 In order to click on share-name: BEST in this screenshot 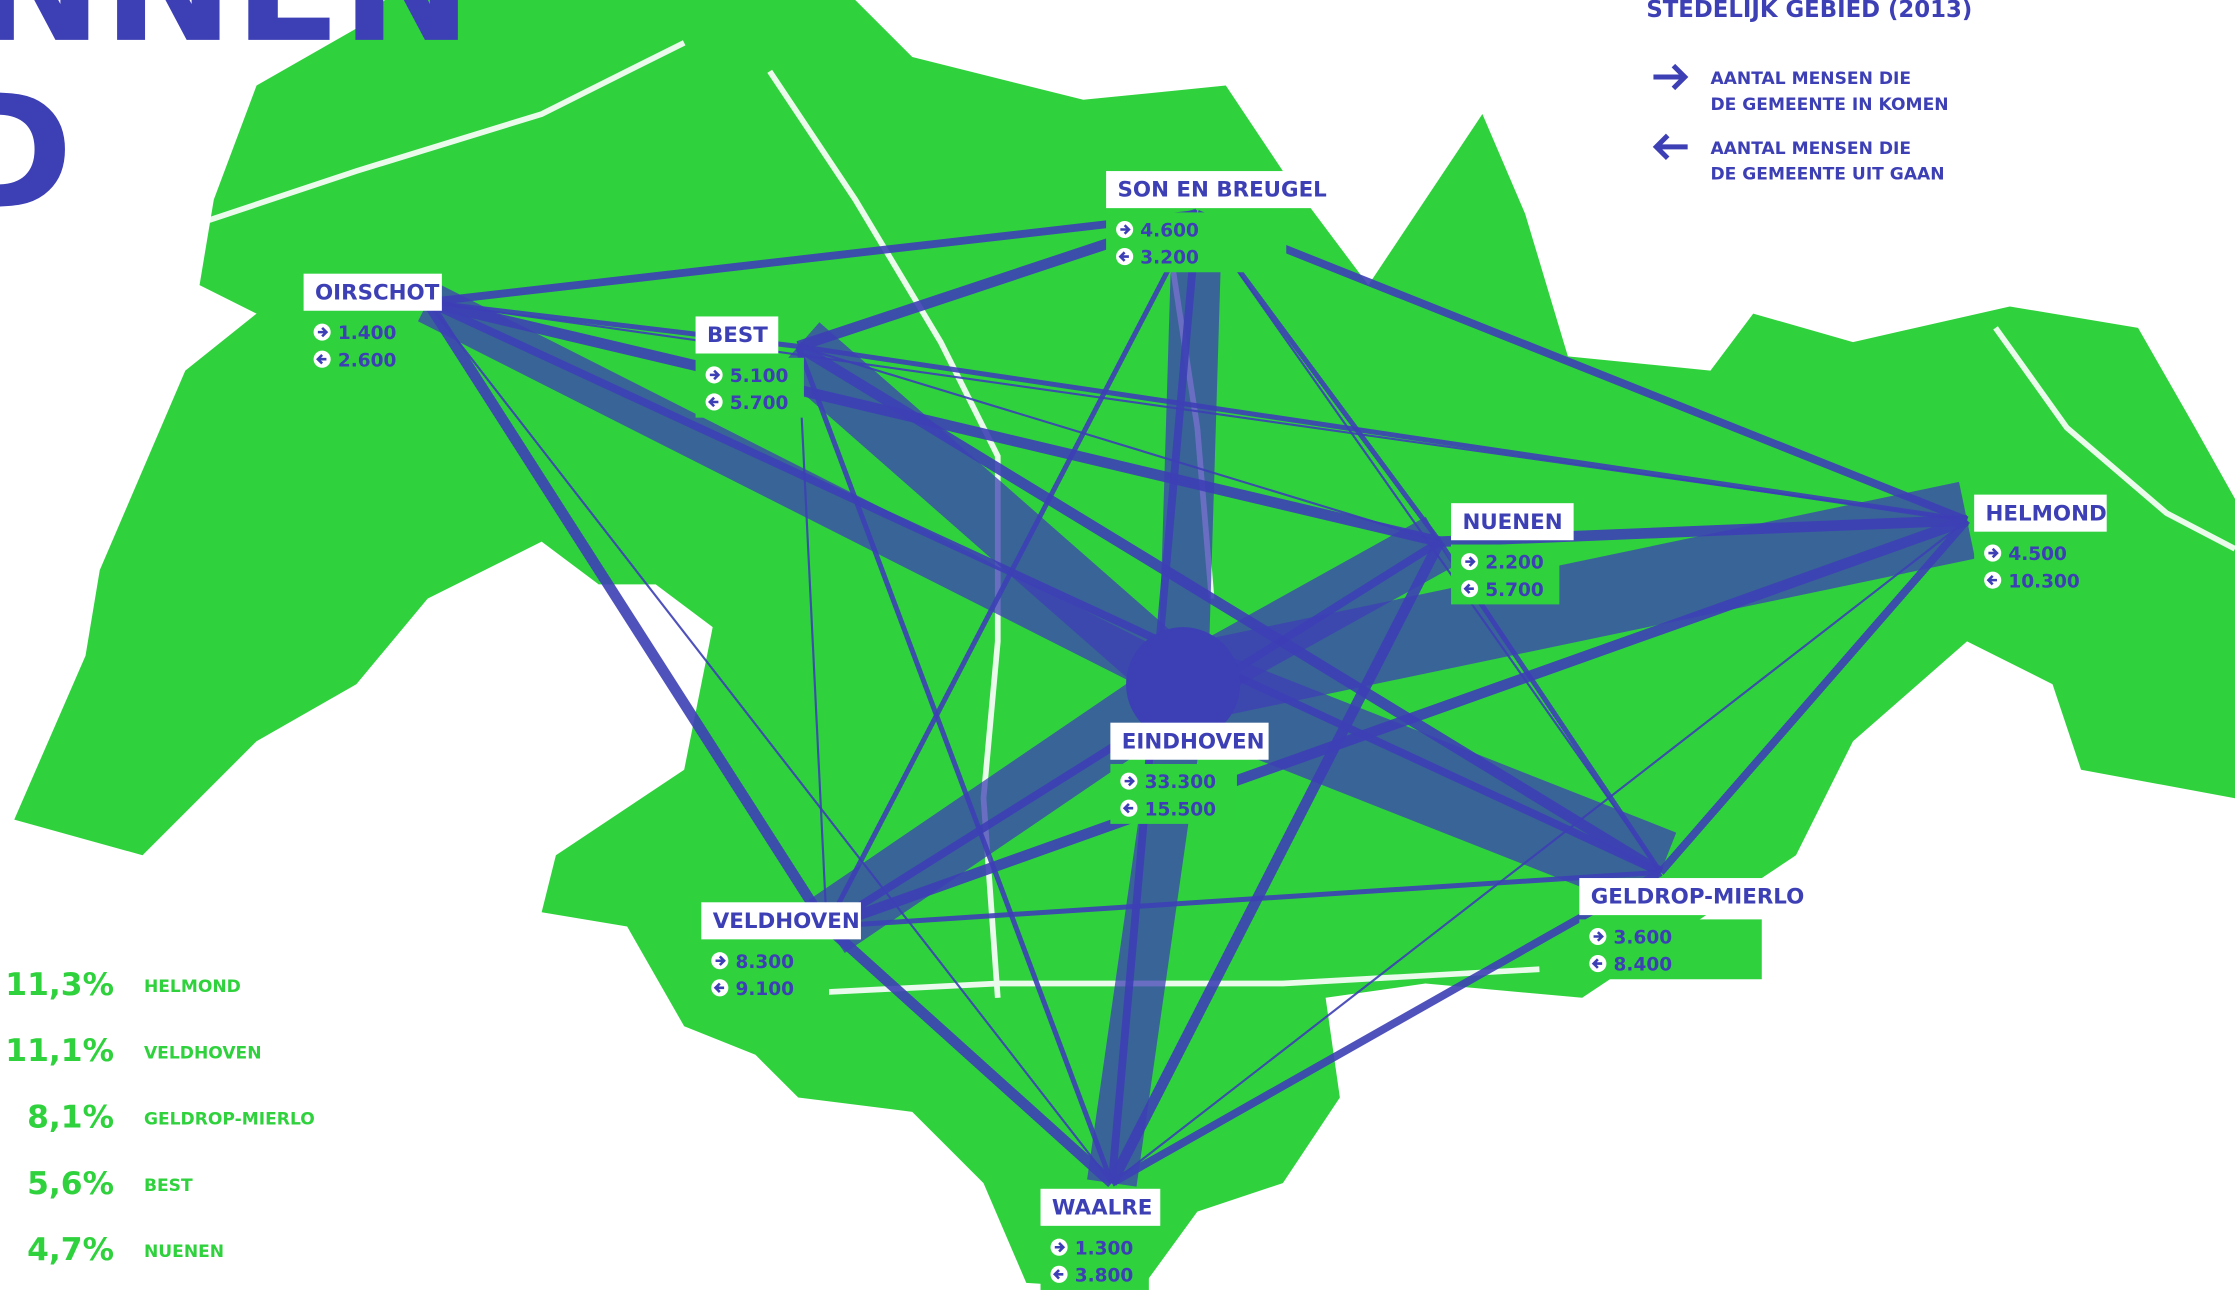, I will do `click(168, 1186)`.